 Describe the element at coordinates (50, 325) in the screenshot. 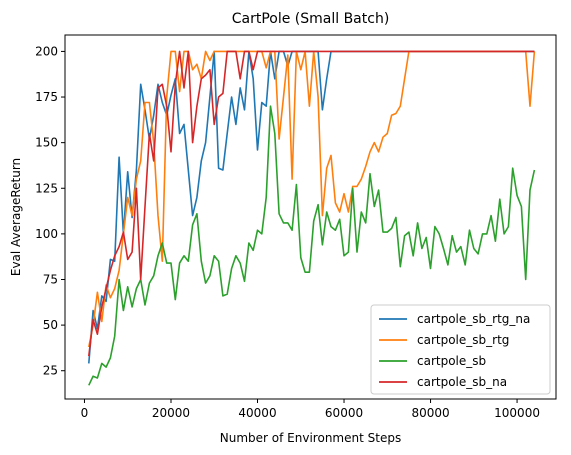

I see `y-tick-label: 50` at that location.